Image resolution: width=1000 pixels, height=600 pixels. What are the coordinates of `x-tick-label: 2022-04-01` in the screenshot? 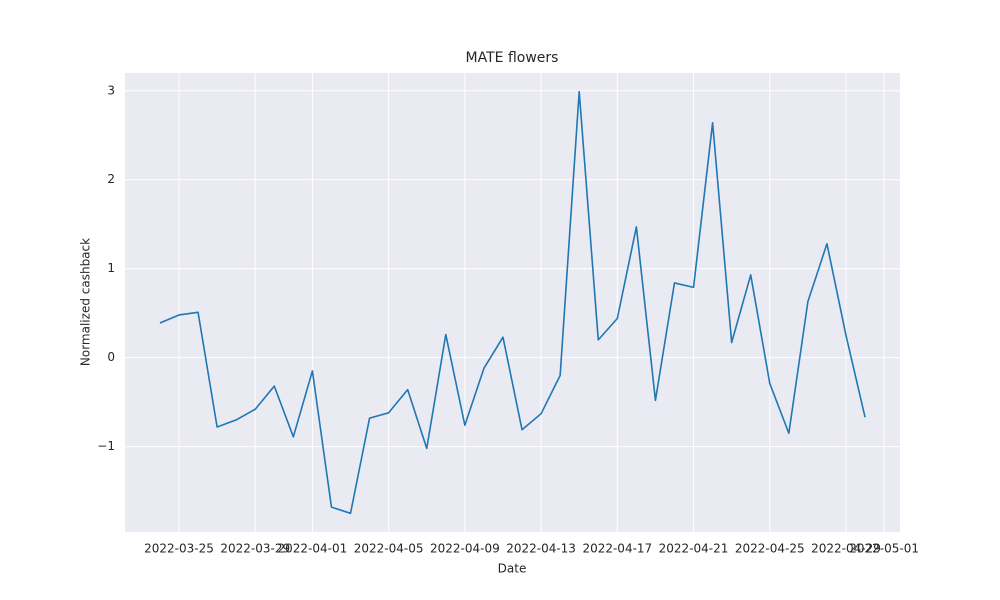 It's located at (313, 549).